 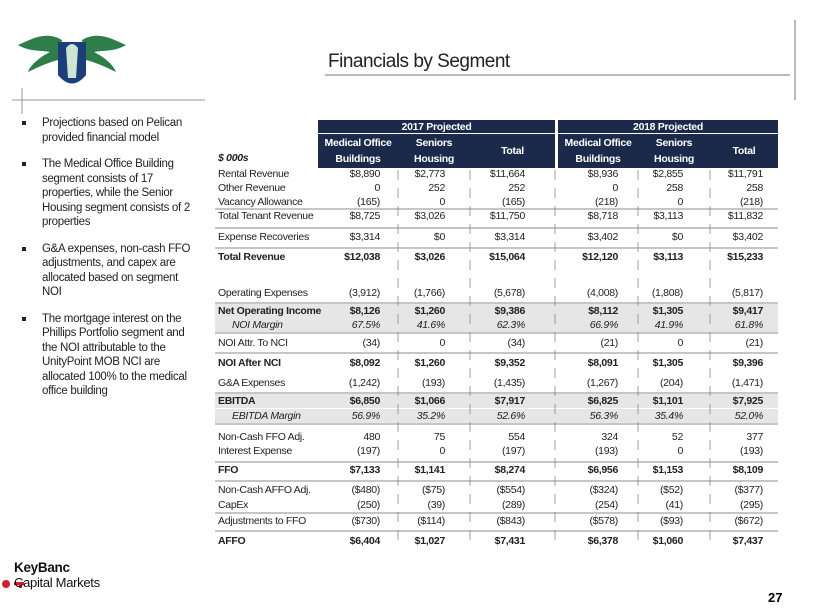 I want to click on cell: (41), so click(x=674, y=505).